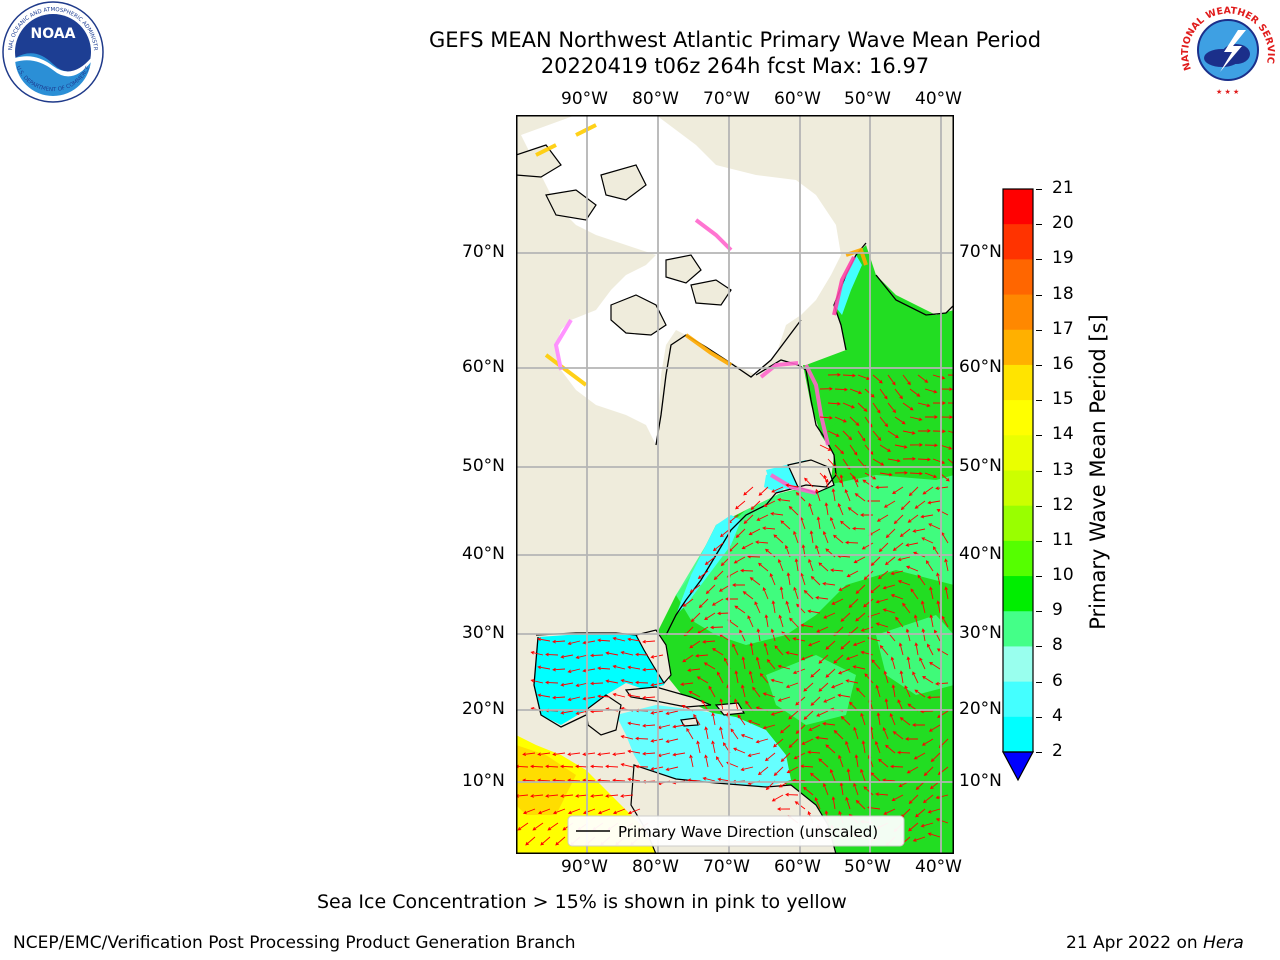 The image size is (1280, 960). What do you see at coordinates (655, 867) in the screenshot?
I see `lon-label-bottom: 80°W` at bounding box center [655, 867].